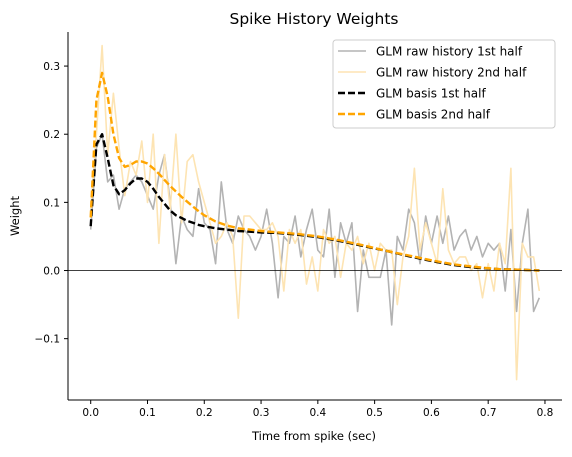 The width and height of the screenshot is (572, 457). Describe the element at coordinates (51, 135) in the screenshot. I see `y-tick-label: 0.2` at that location.